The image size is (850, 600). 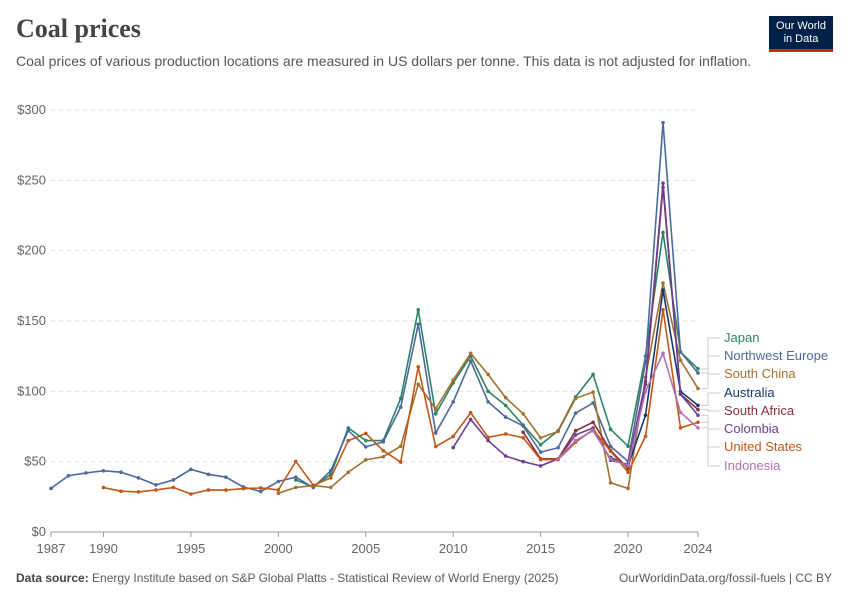 I want to click on x-tick-label: 2005, so click(x=365, y=548).